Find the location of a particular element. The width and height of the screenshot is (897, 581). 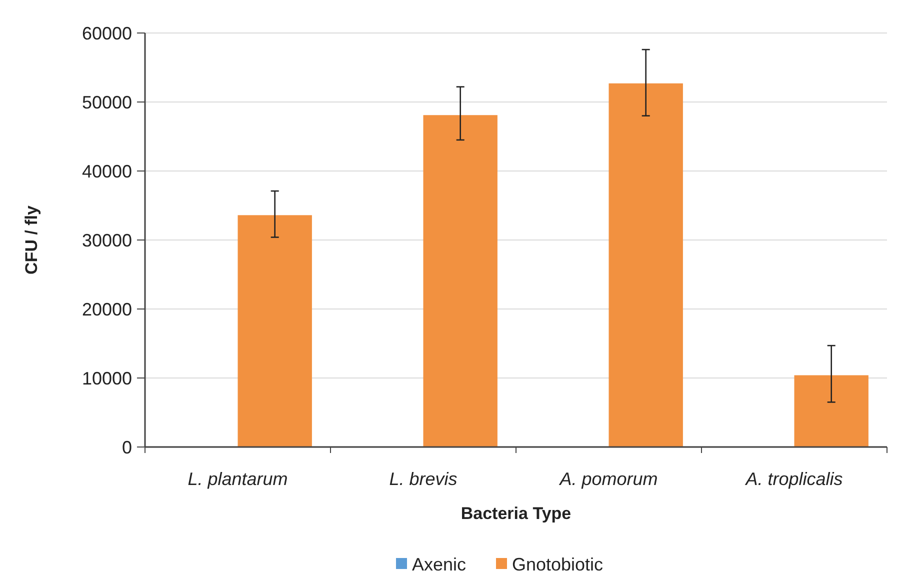

legend-label: Gnotobiotic is located at coordinates (558, 564).